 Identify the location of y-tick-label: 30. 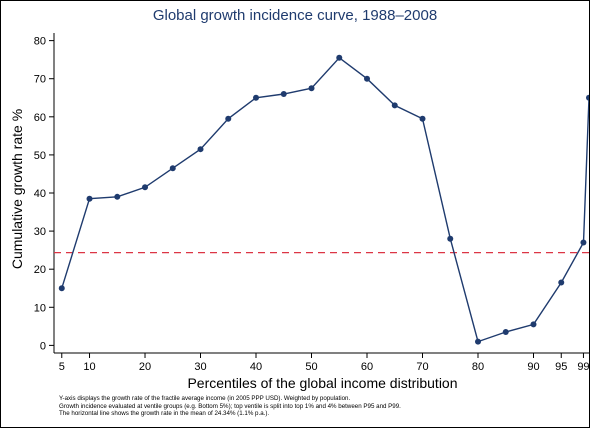
(40, 232).